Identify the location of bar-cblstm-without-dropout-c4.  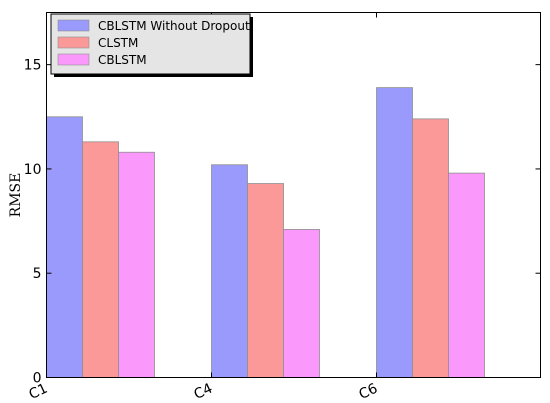
(229, 271).